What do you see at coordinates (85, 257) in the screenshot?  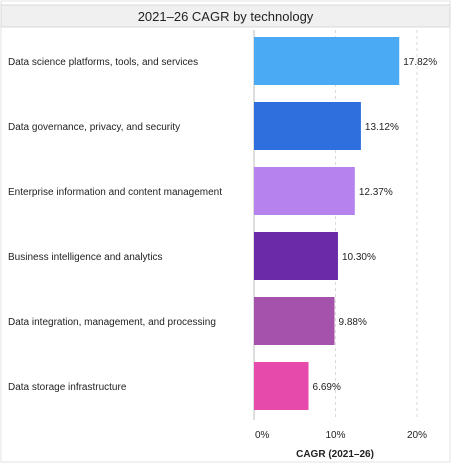 I see `category-label: Business intelligence and analytics` at bounding box center [85, 257].